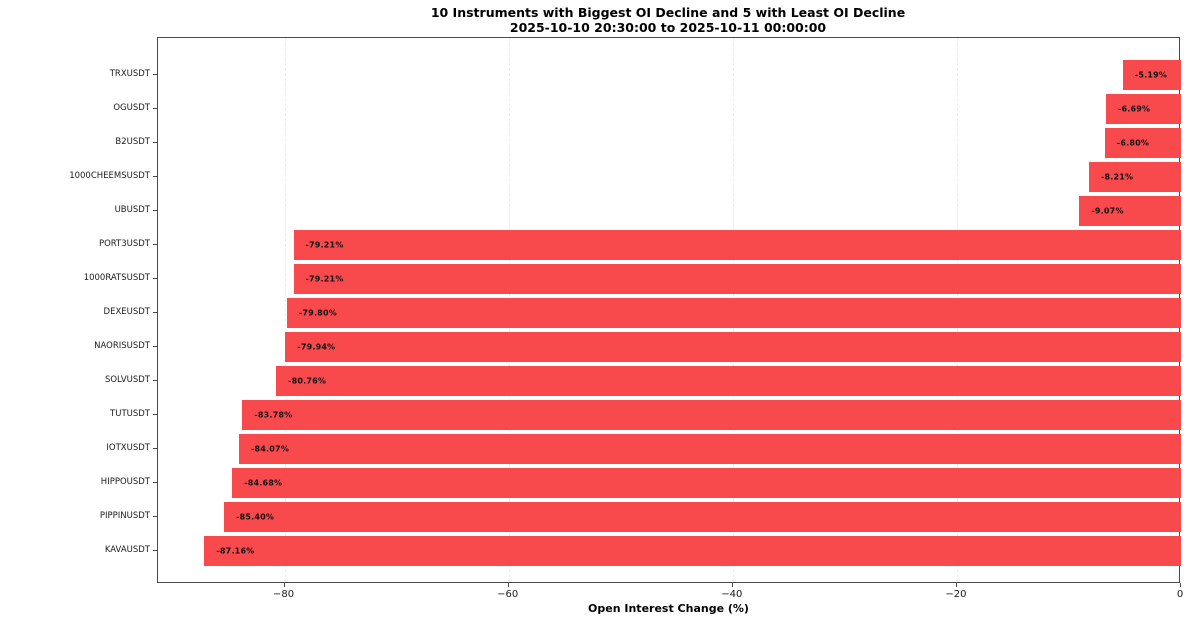 This screenshot has height=626, width=1200. What do you see at coordinates (124, 244) in the screenshot?
I see `y-tick-label: PORT3USDT` at bounding box center [124, 244].